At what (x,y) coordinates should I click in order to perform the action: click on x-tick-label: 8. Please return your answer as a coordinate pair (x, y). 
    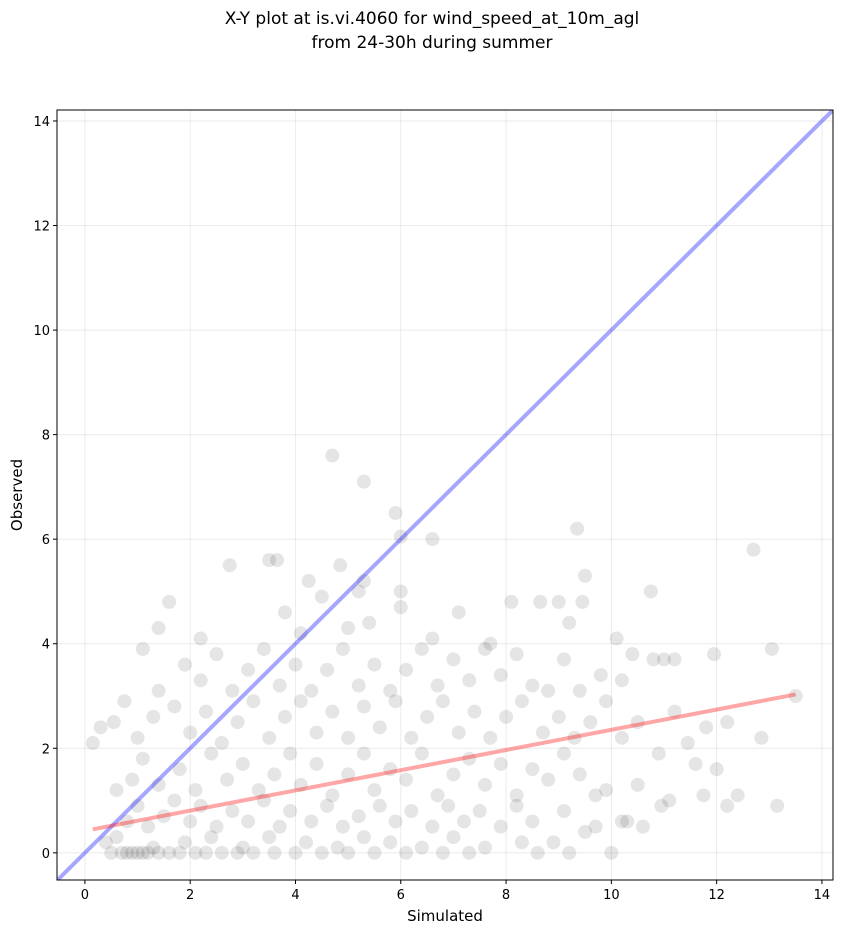
    Looking at the image, I should click on (506, 895).